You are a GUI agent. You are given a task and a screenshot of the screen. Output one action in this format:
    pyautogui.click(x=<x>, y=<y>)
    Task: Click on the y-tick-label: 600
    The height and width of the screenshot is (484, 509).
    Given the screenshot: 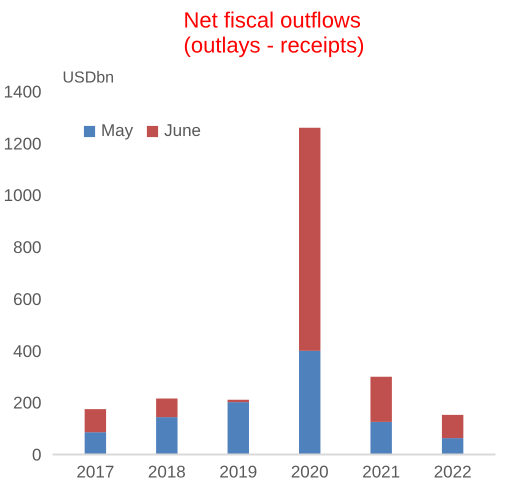 What is the action you would take?
    pyautogui.click(x=27, y=299)
    